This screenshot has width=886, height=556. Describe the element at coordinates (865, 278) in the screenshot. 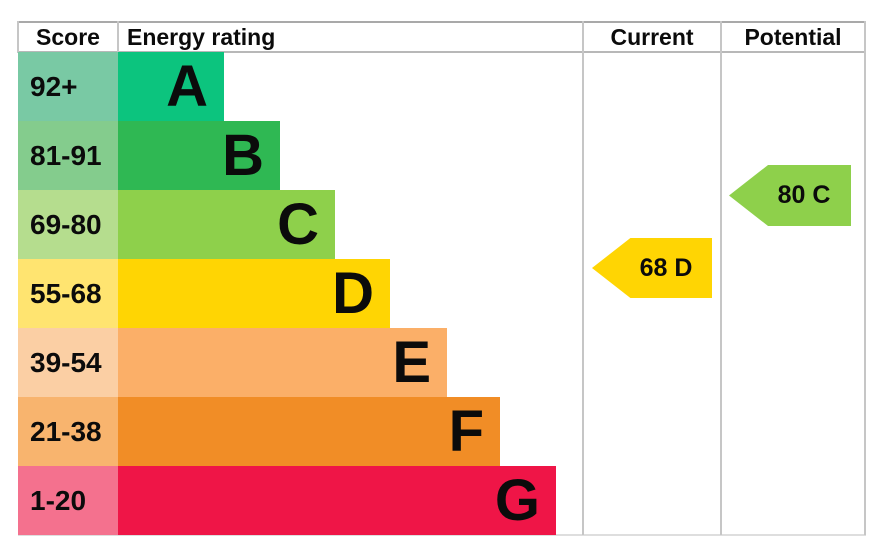

I see `table-right-border` at that location.